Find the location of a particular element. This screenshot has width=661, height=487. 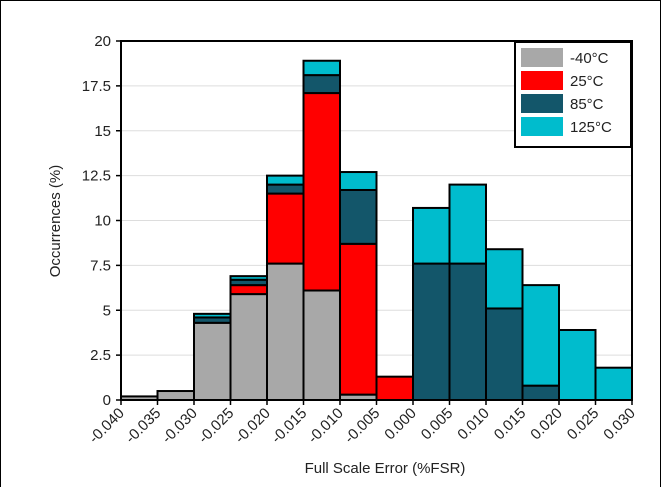

y-axis-ticks: 0 2.5 5 7.5 10 12.5 15 17.5 20 is located at coordinates (101, 221).